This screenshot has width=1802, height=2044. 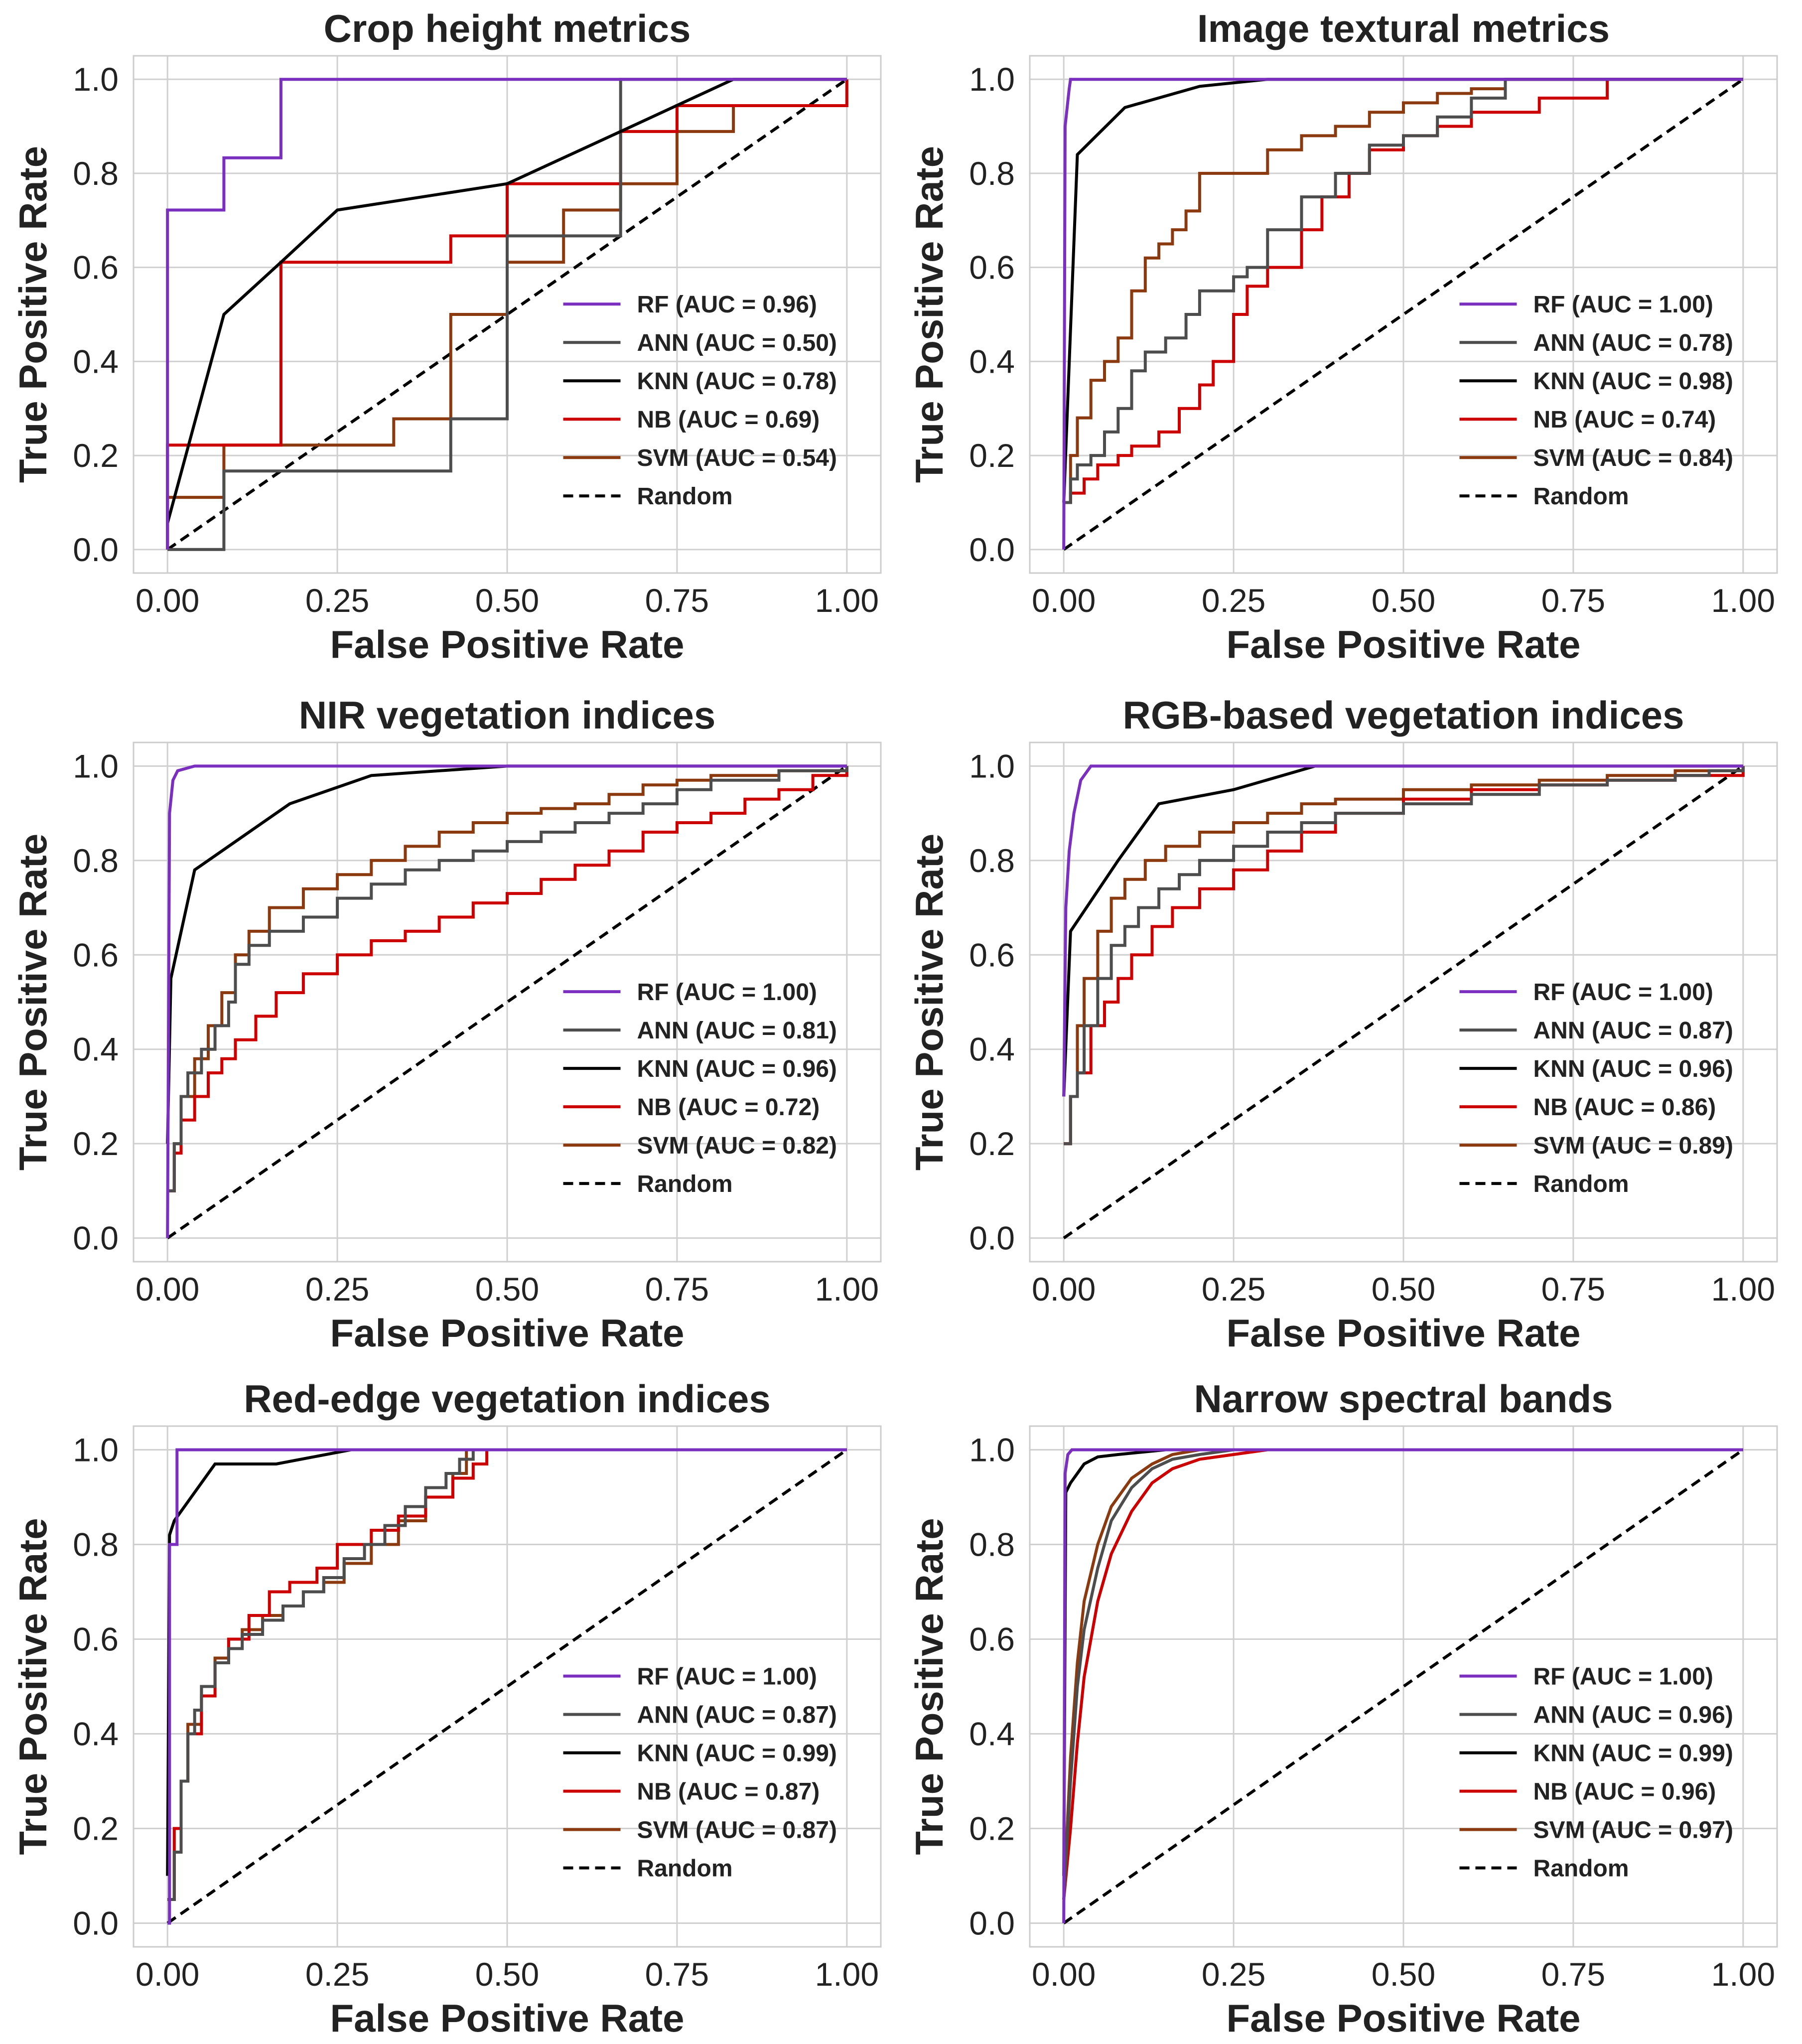 I want to click on chart-title: Red-edge vegetation indices, so click(x=508, y=1399).